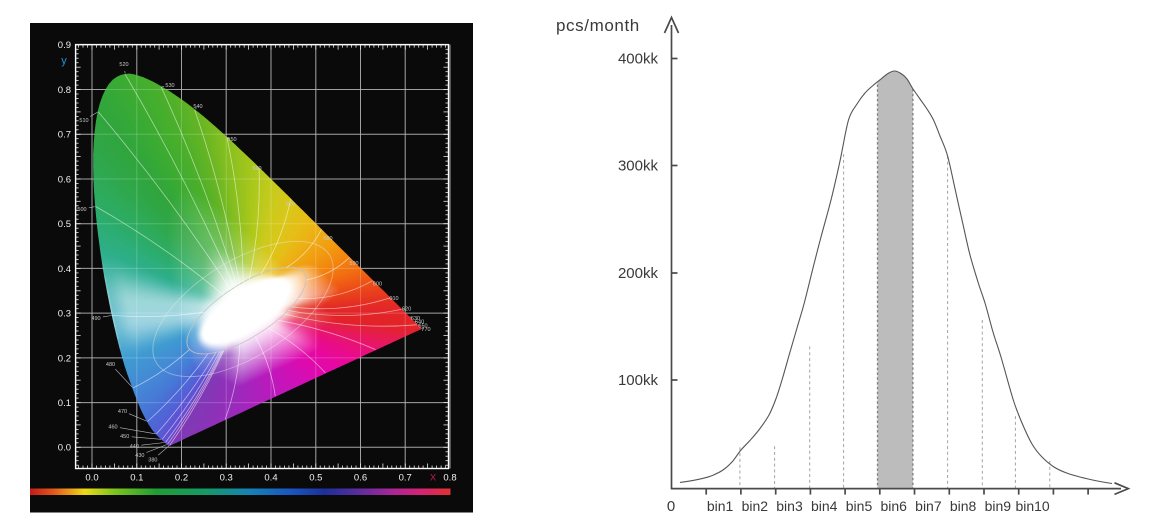 The height and width of the screenshot is (526, 1162). I want to click on svg-text: bin9, so click(998, 506).